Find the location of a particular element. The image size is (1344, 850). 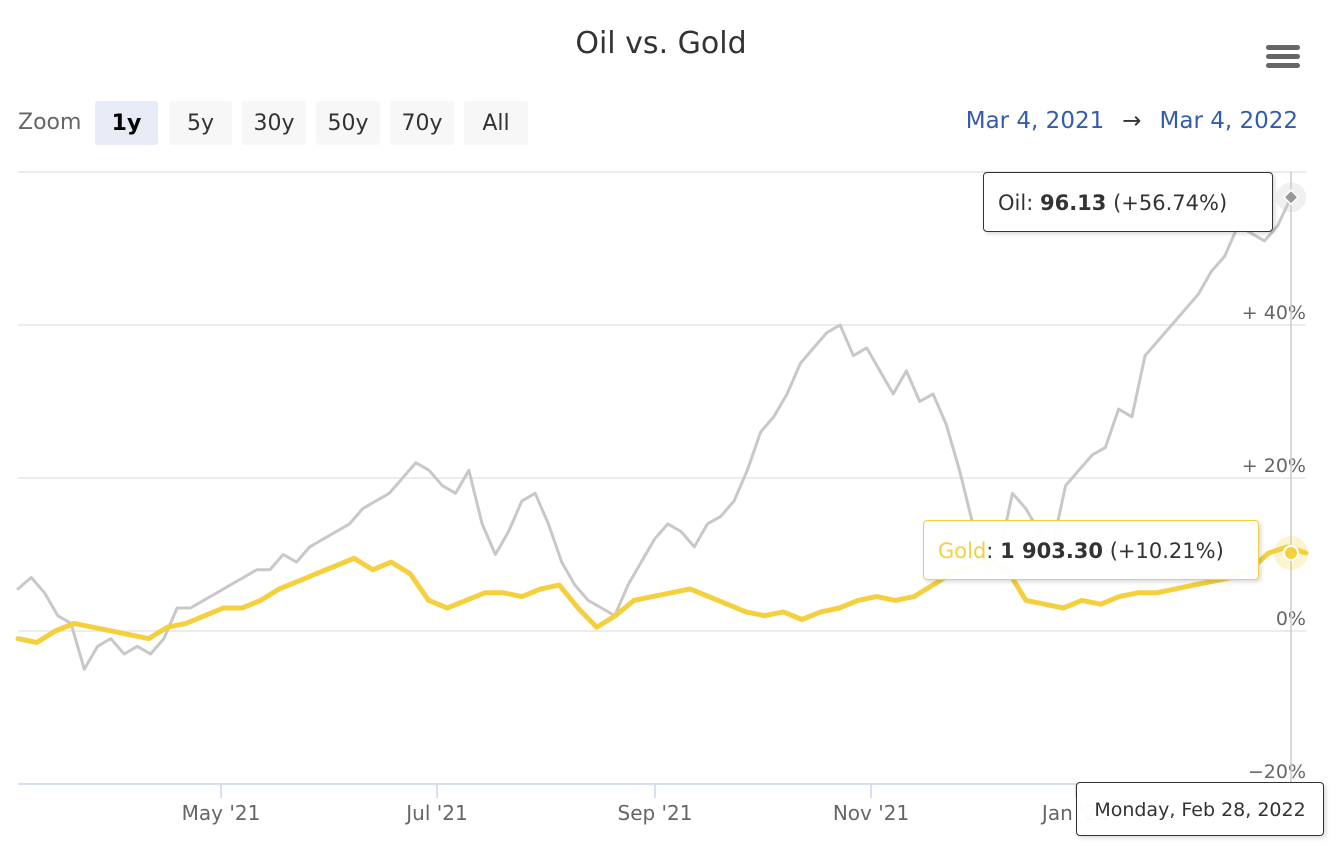

gold-tooltip: Gold: 1 903.30 (+10.21%) is located at coordinates (1091, 550).